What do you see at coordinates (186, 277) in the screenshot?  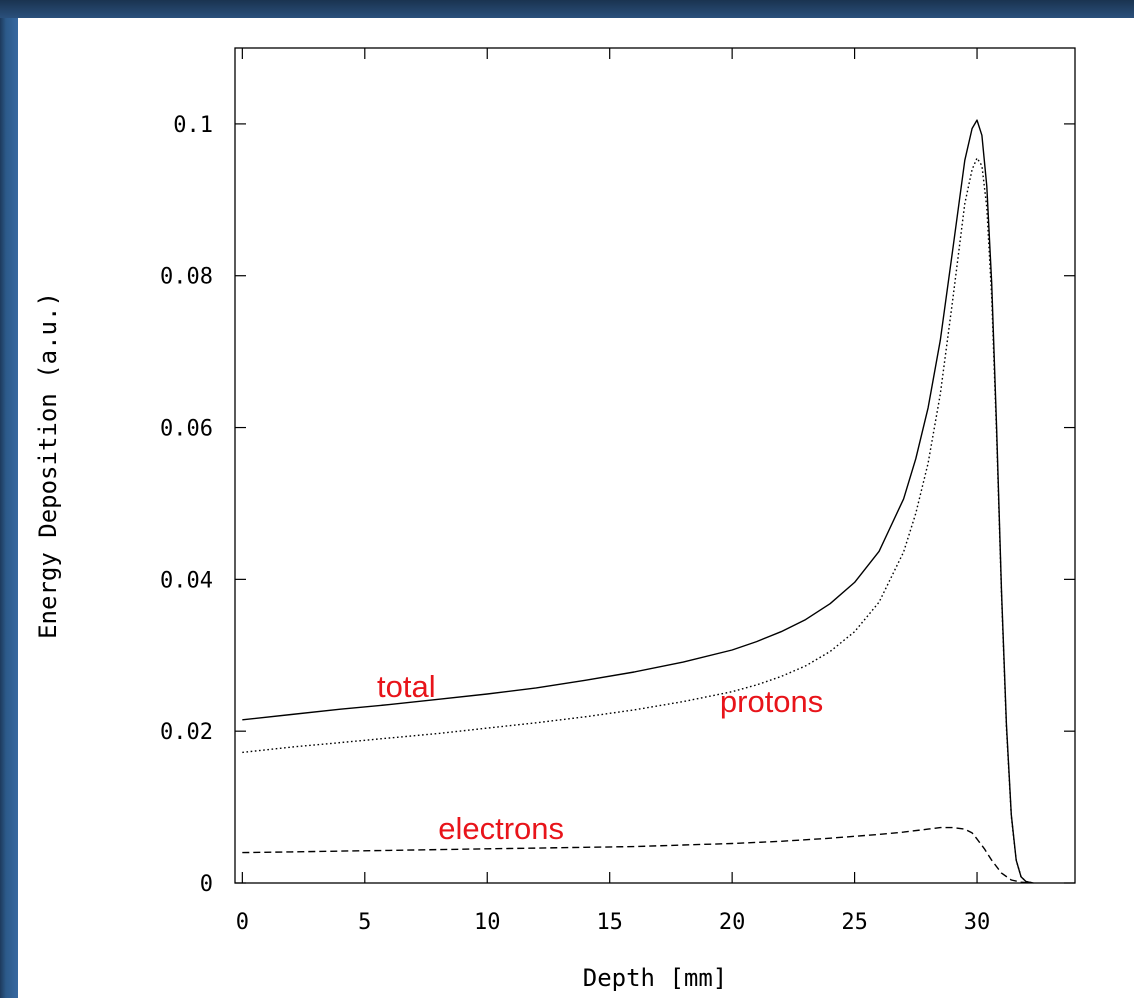 I see `y-tick-label: 0.08` at bounding box center [186, 277].